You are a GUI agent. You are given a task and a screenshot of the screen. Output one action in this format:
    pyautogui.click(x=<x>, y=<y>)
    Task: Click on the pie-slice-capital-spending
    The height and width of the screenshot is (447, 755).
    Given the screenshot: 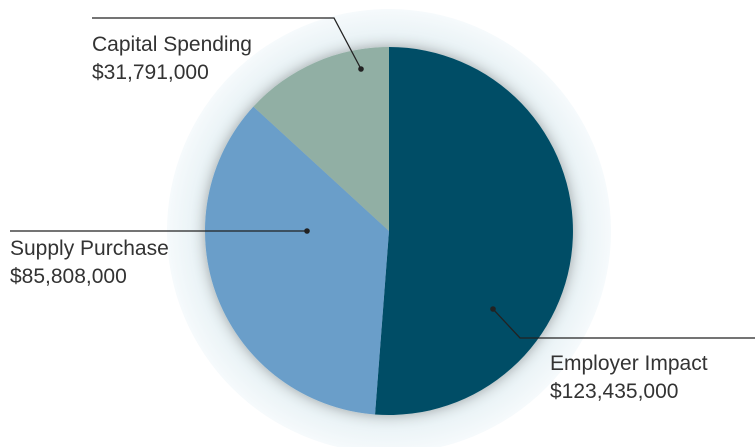 What is the action you would take?
    pyautogui.click(x=321, y=139)
    